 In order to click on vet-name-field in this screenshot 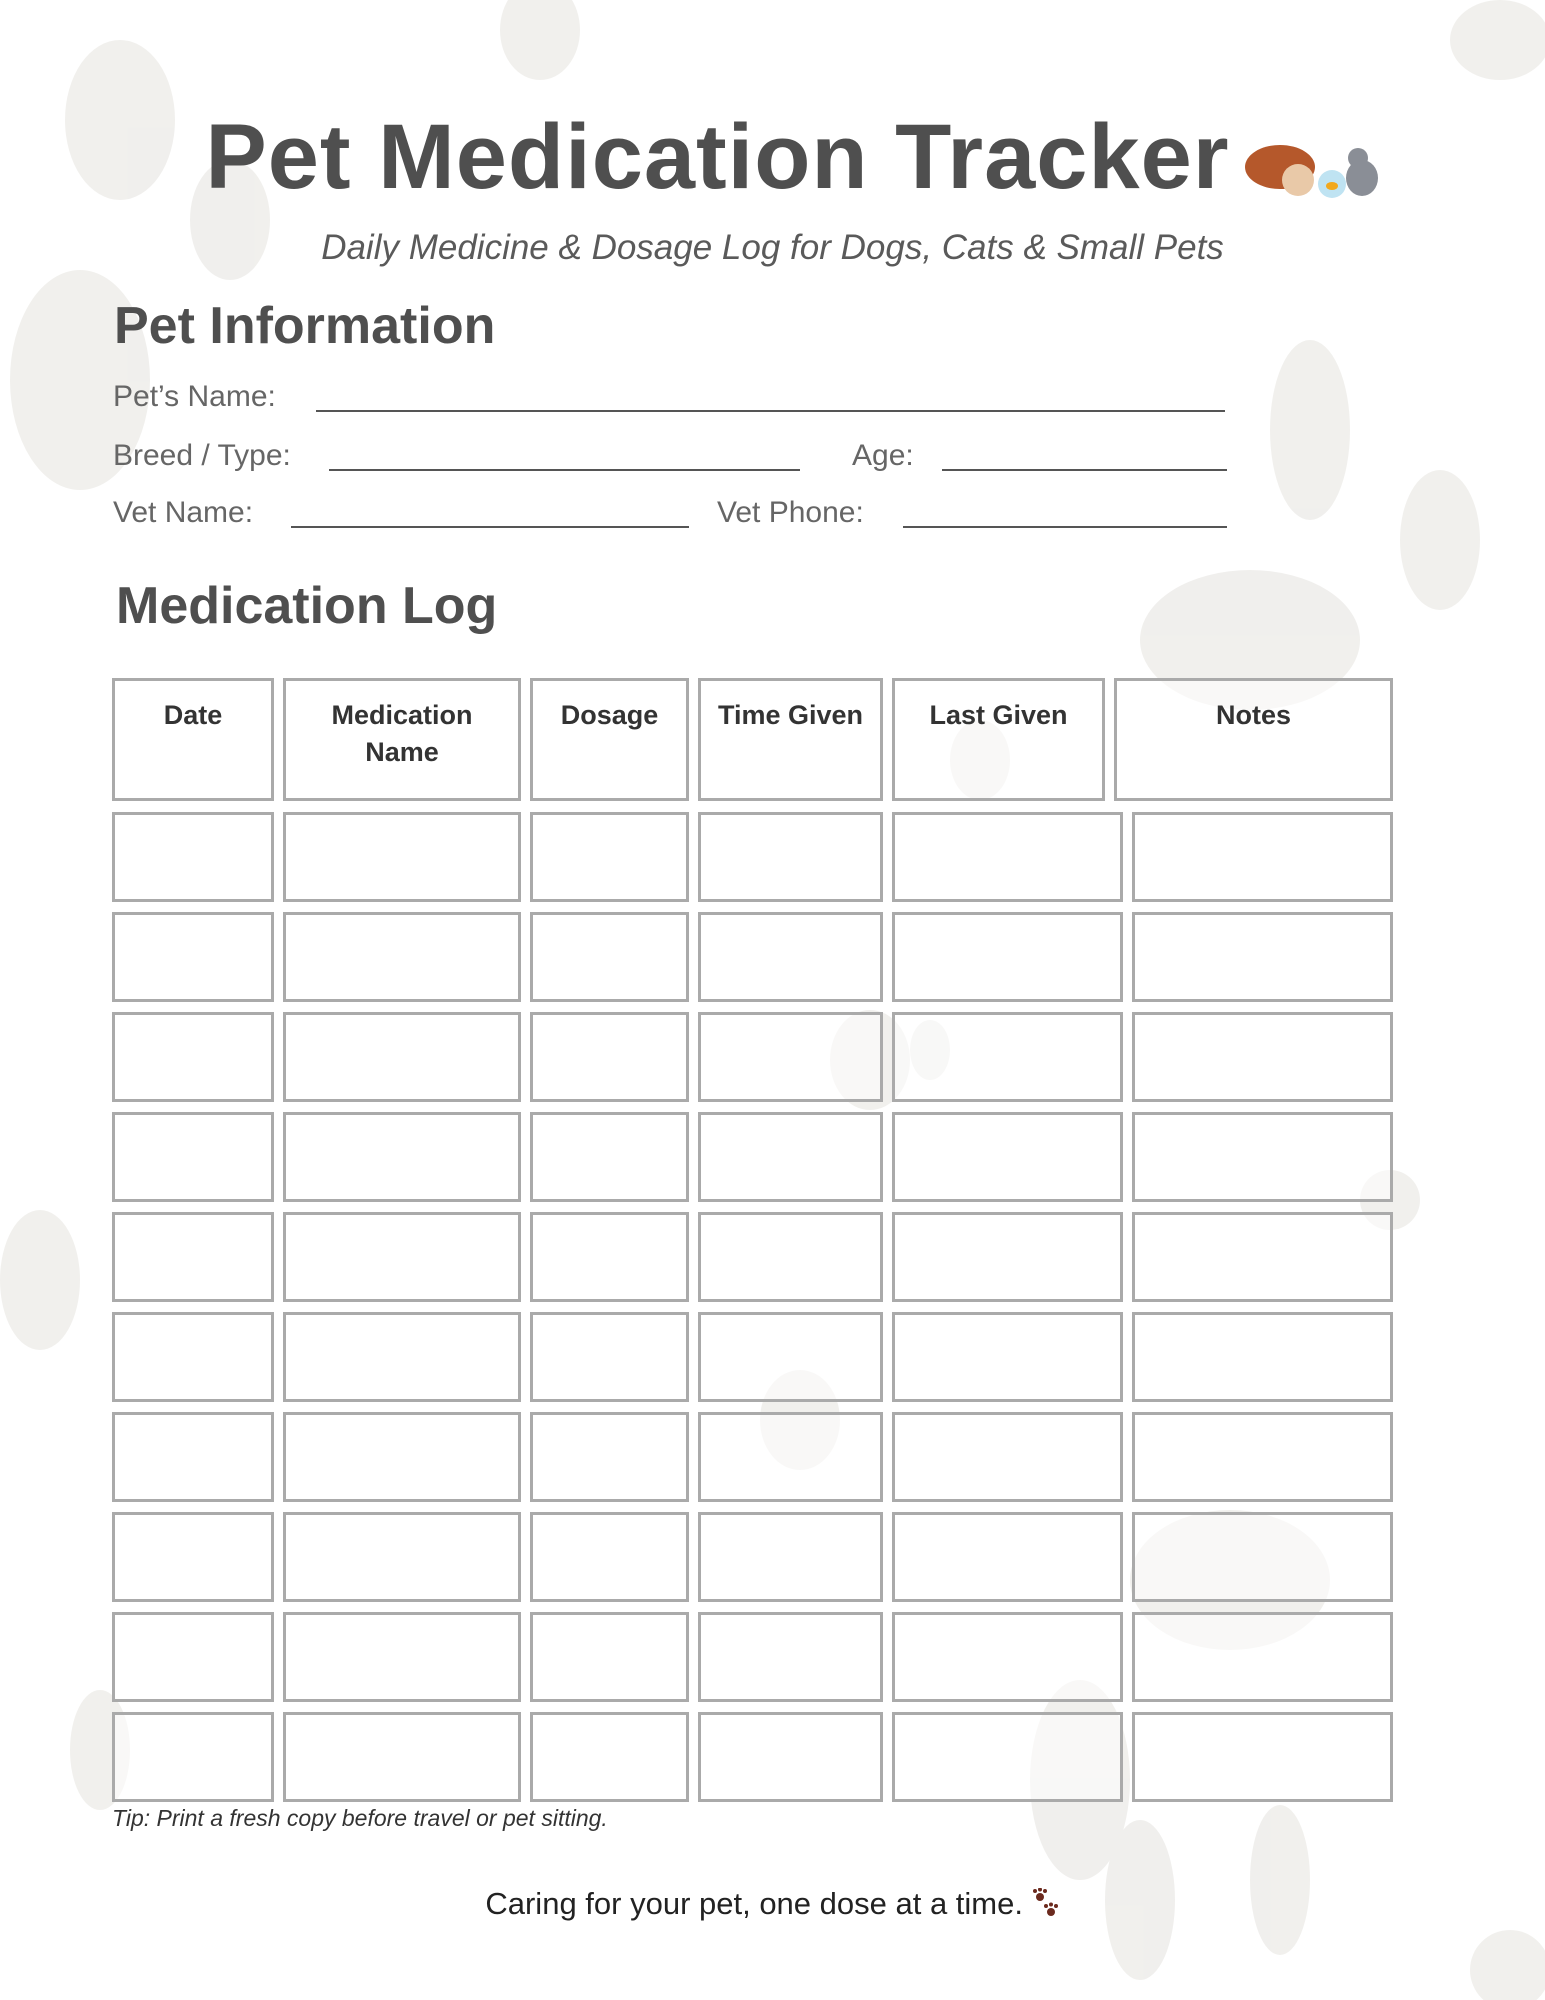, I will do `click(490, 527)`.